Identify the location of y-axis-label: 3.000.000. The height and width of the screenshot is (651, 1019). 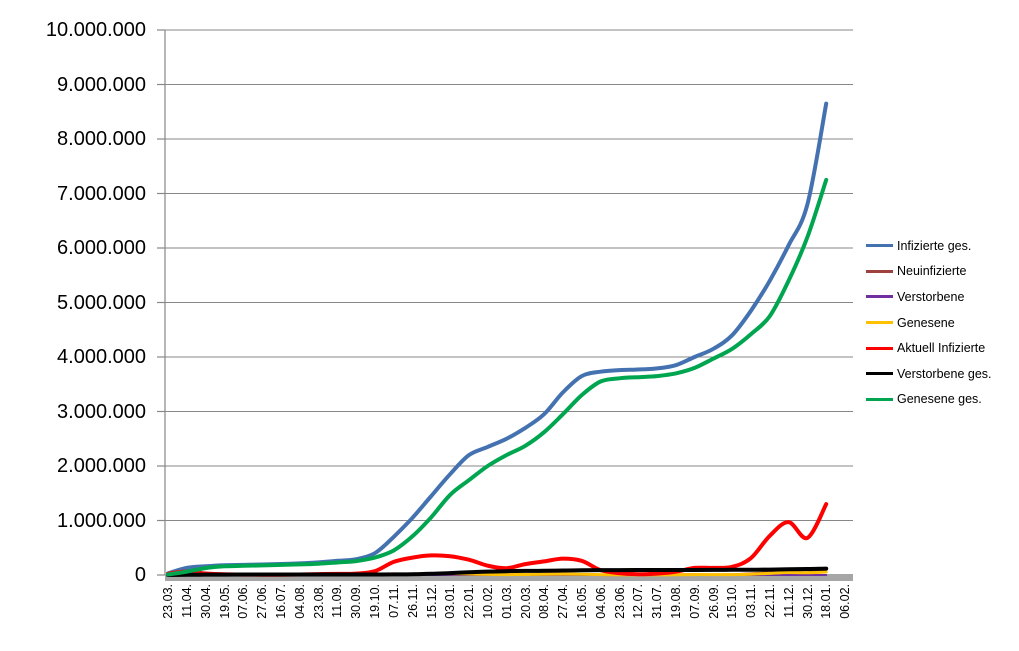
(101, 411).